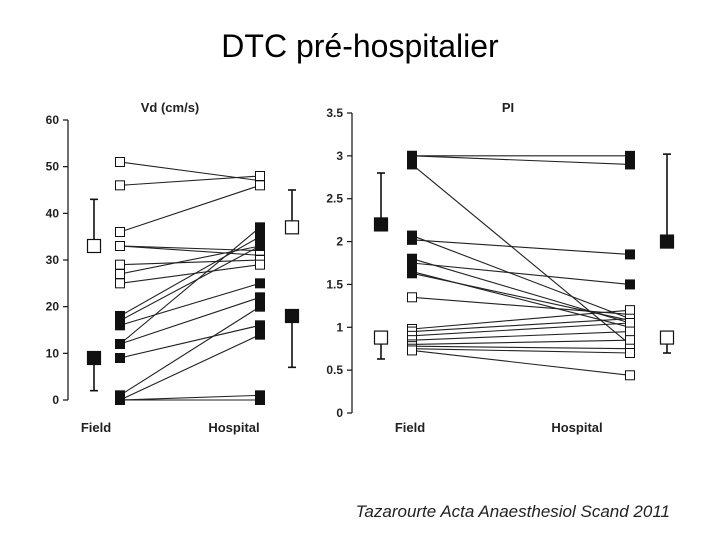  What do you see at coordinates (53, 260) in the screenshot?
I see `vd-y-tick-label: 30` at bounding box center [53, 260].